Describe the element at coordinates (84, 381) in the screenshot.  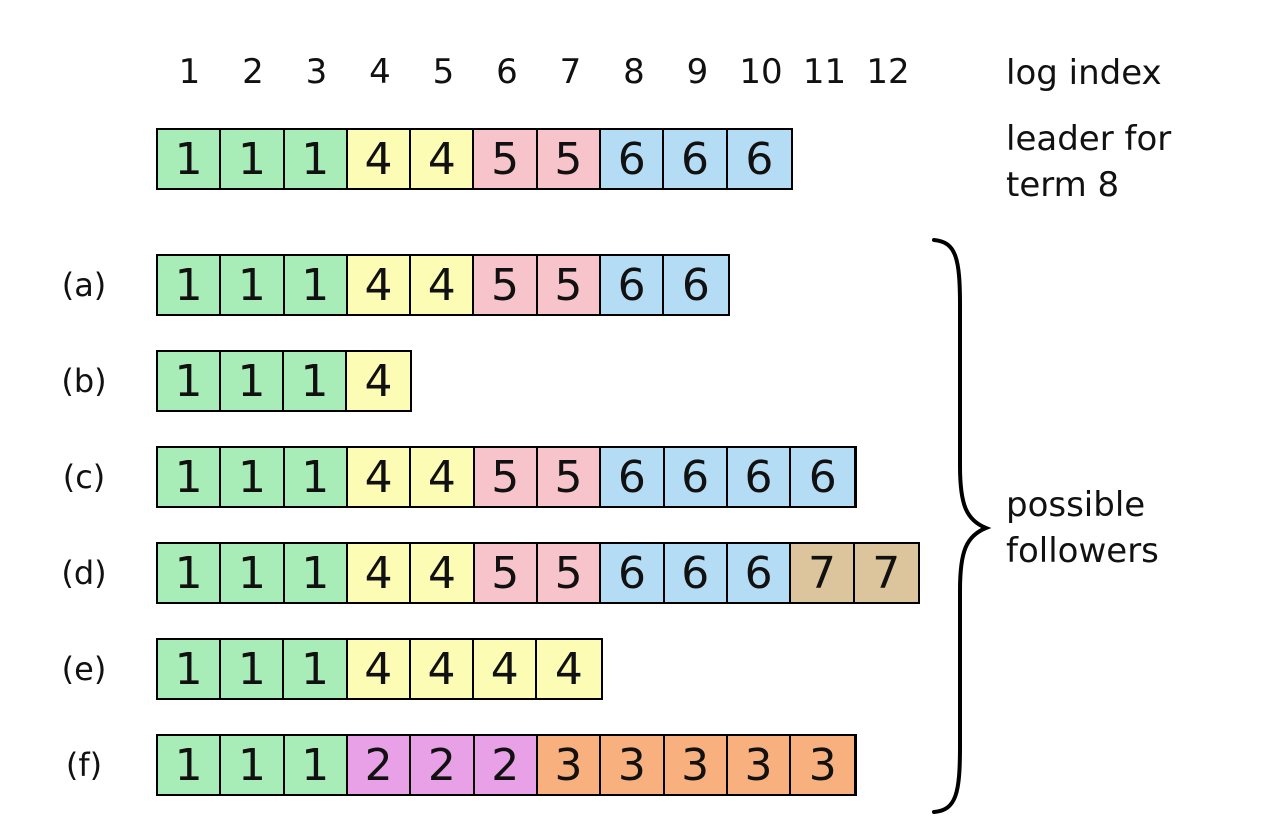
I see `follower-row-label: (b)` at that location.